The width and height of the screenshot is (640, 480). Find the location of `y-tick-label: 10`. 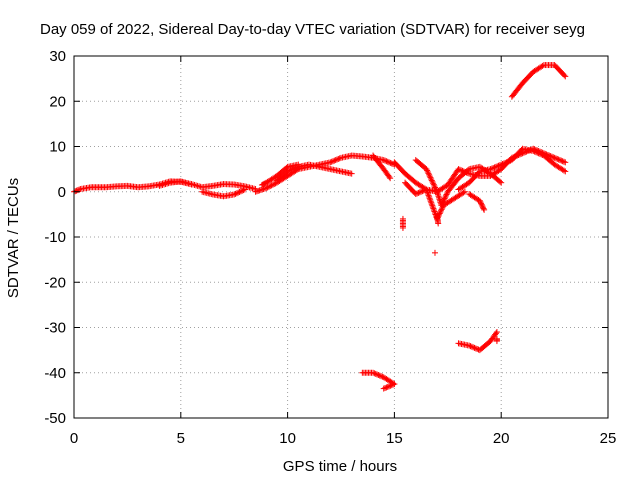

y-tick-label: 10 is located at coordinates (57, 147).